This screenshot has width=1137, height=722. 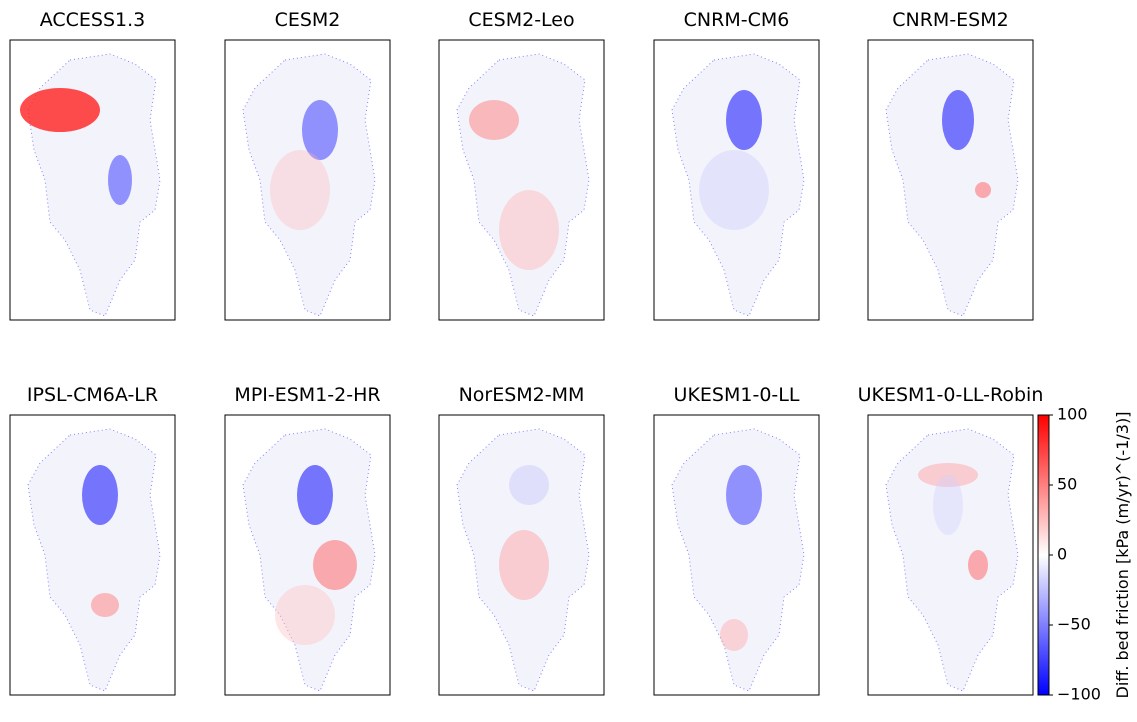 I want to click on colorbar-label: Diff. bed friction [kPa (m/yr)^(-1/3)], so click(x=1122, y=555).